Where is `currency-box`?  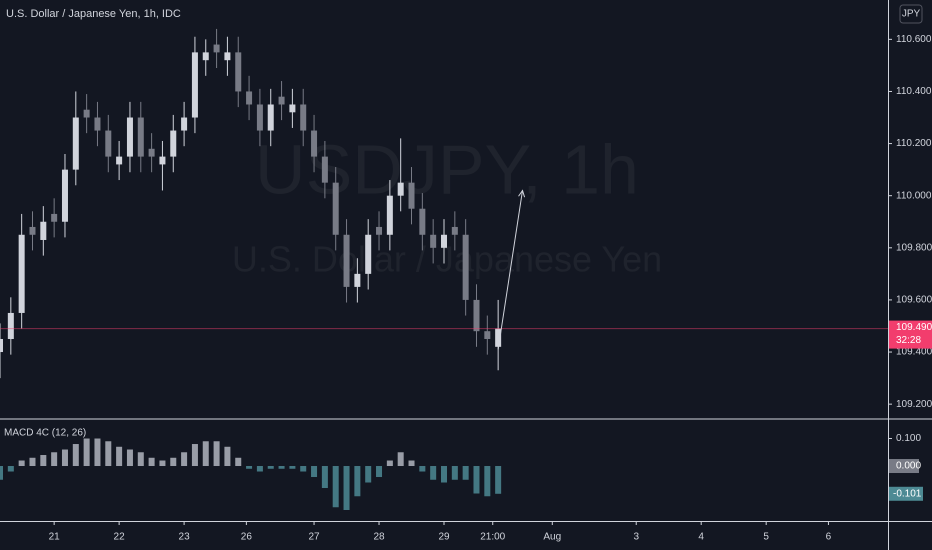 currency-box is located at coordinates (911, 14).